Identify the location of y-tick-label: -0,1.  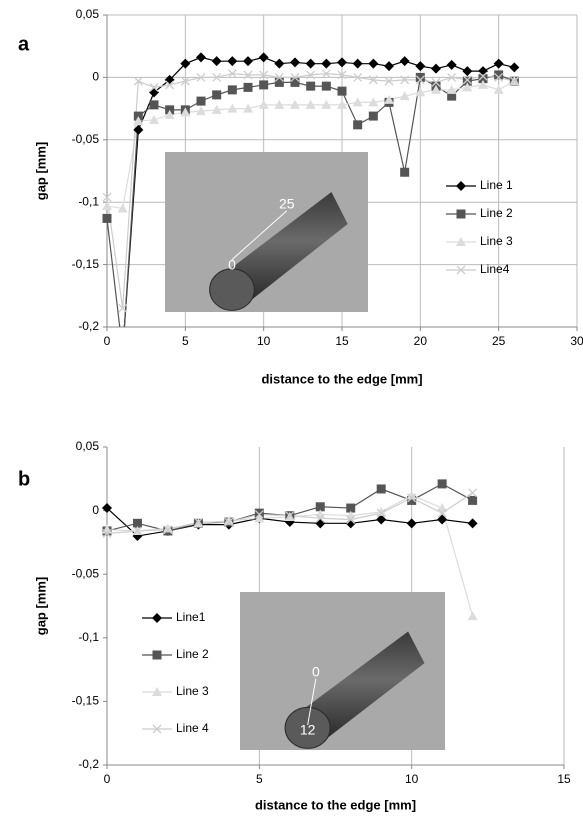
(88, 637).